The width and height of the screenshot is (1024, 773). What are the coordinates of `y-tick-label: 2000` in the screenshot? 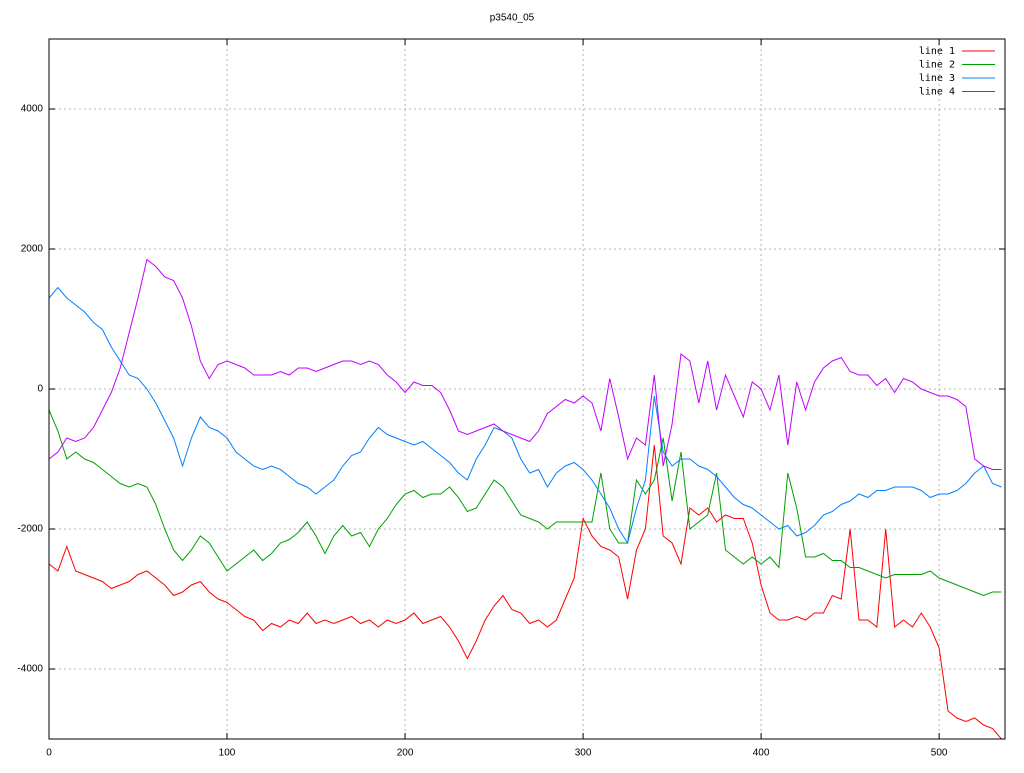 It's located at (32, 249).